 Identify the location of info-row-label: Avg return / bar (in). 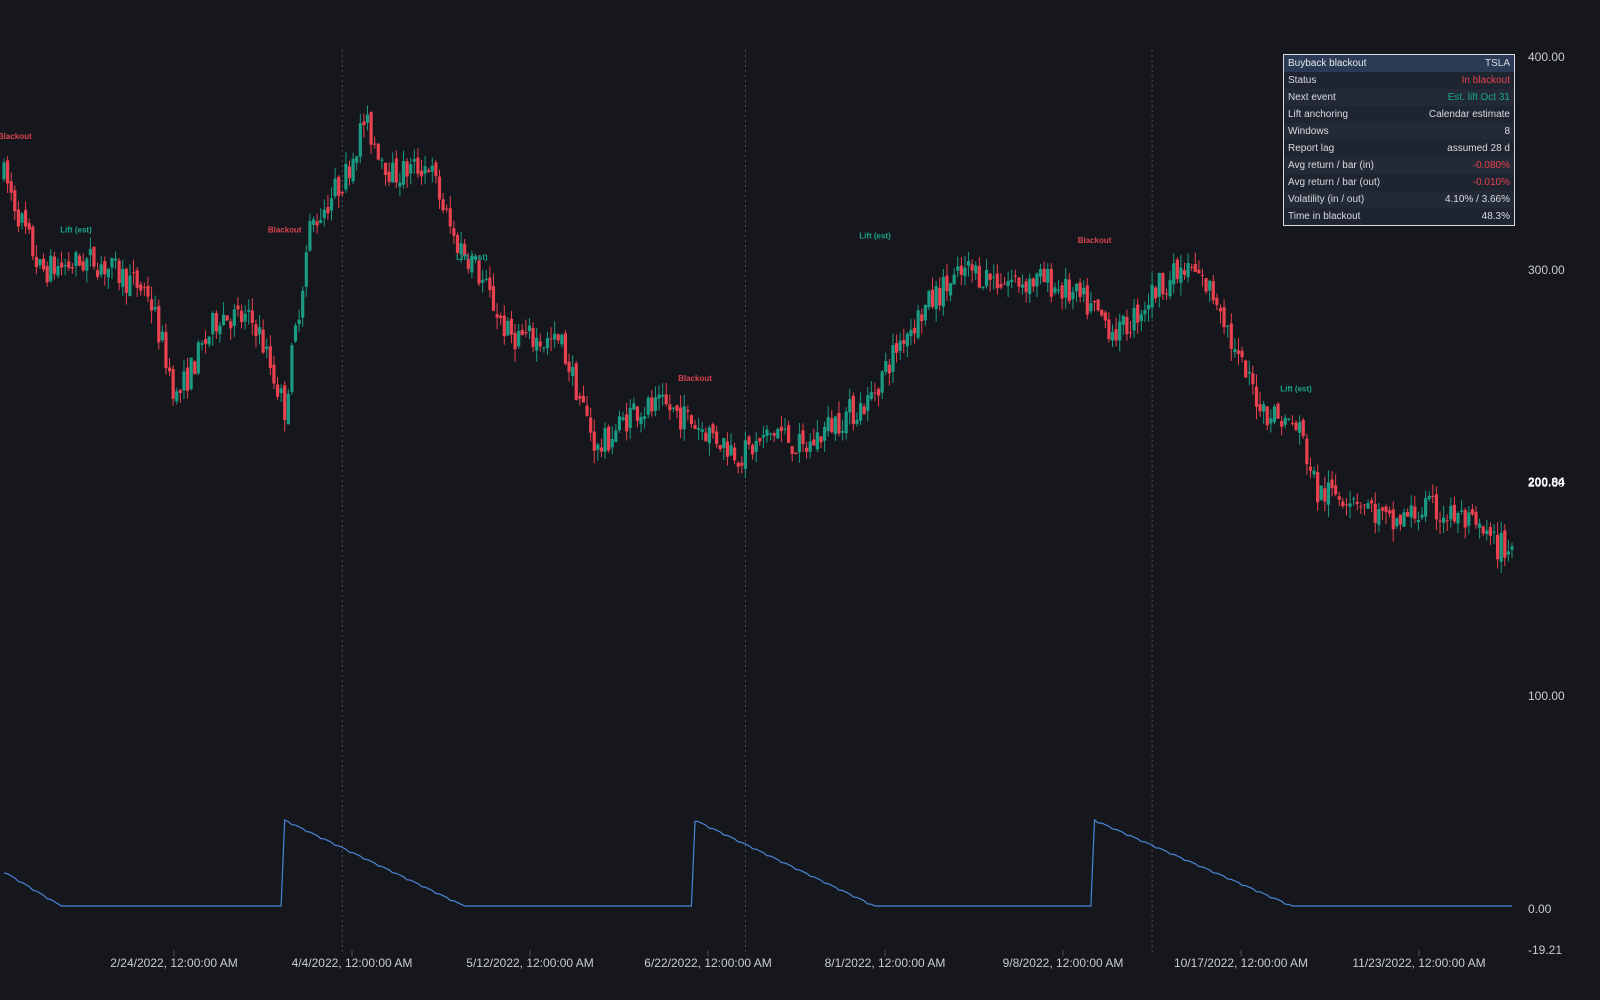
(1331, 165).